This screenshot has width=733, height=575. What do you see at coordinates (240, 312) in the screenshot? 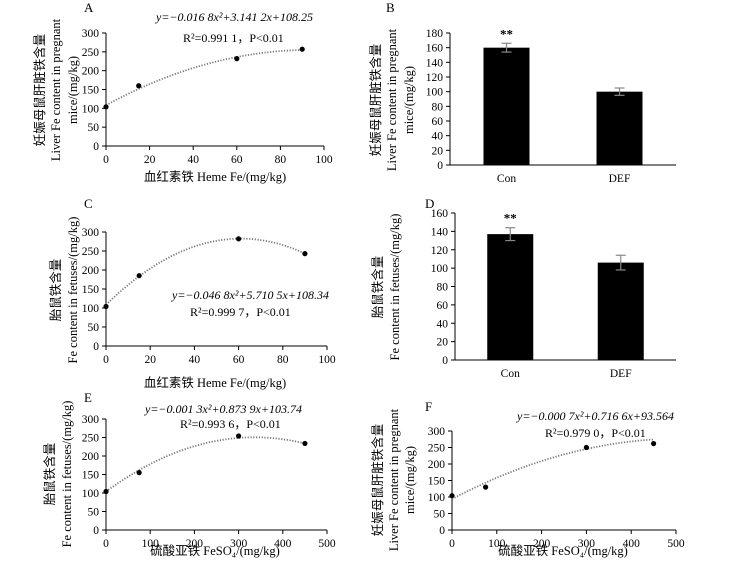
I see `fit-statistics: R²=0.999 7，P<0.01` at bounding box center [240, 312].